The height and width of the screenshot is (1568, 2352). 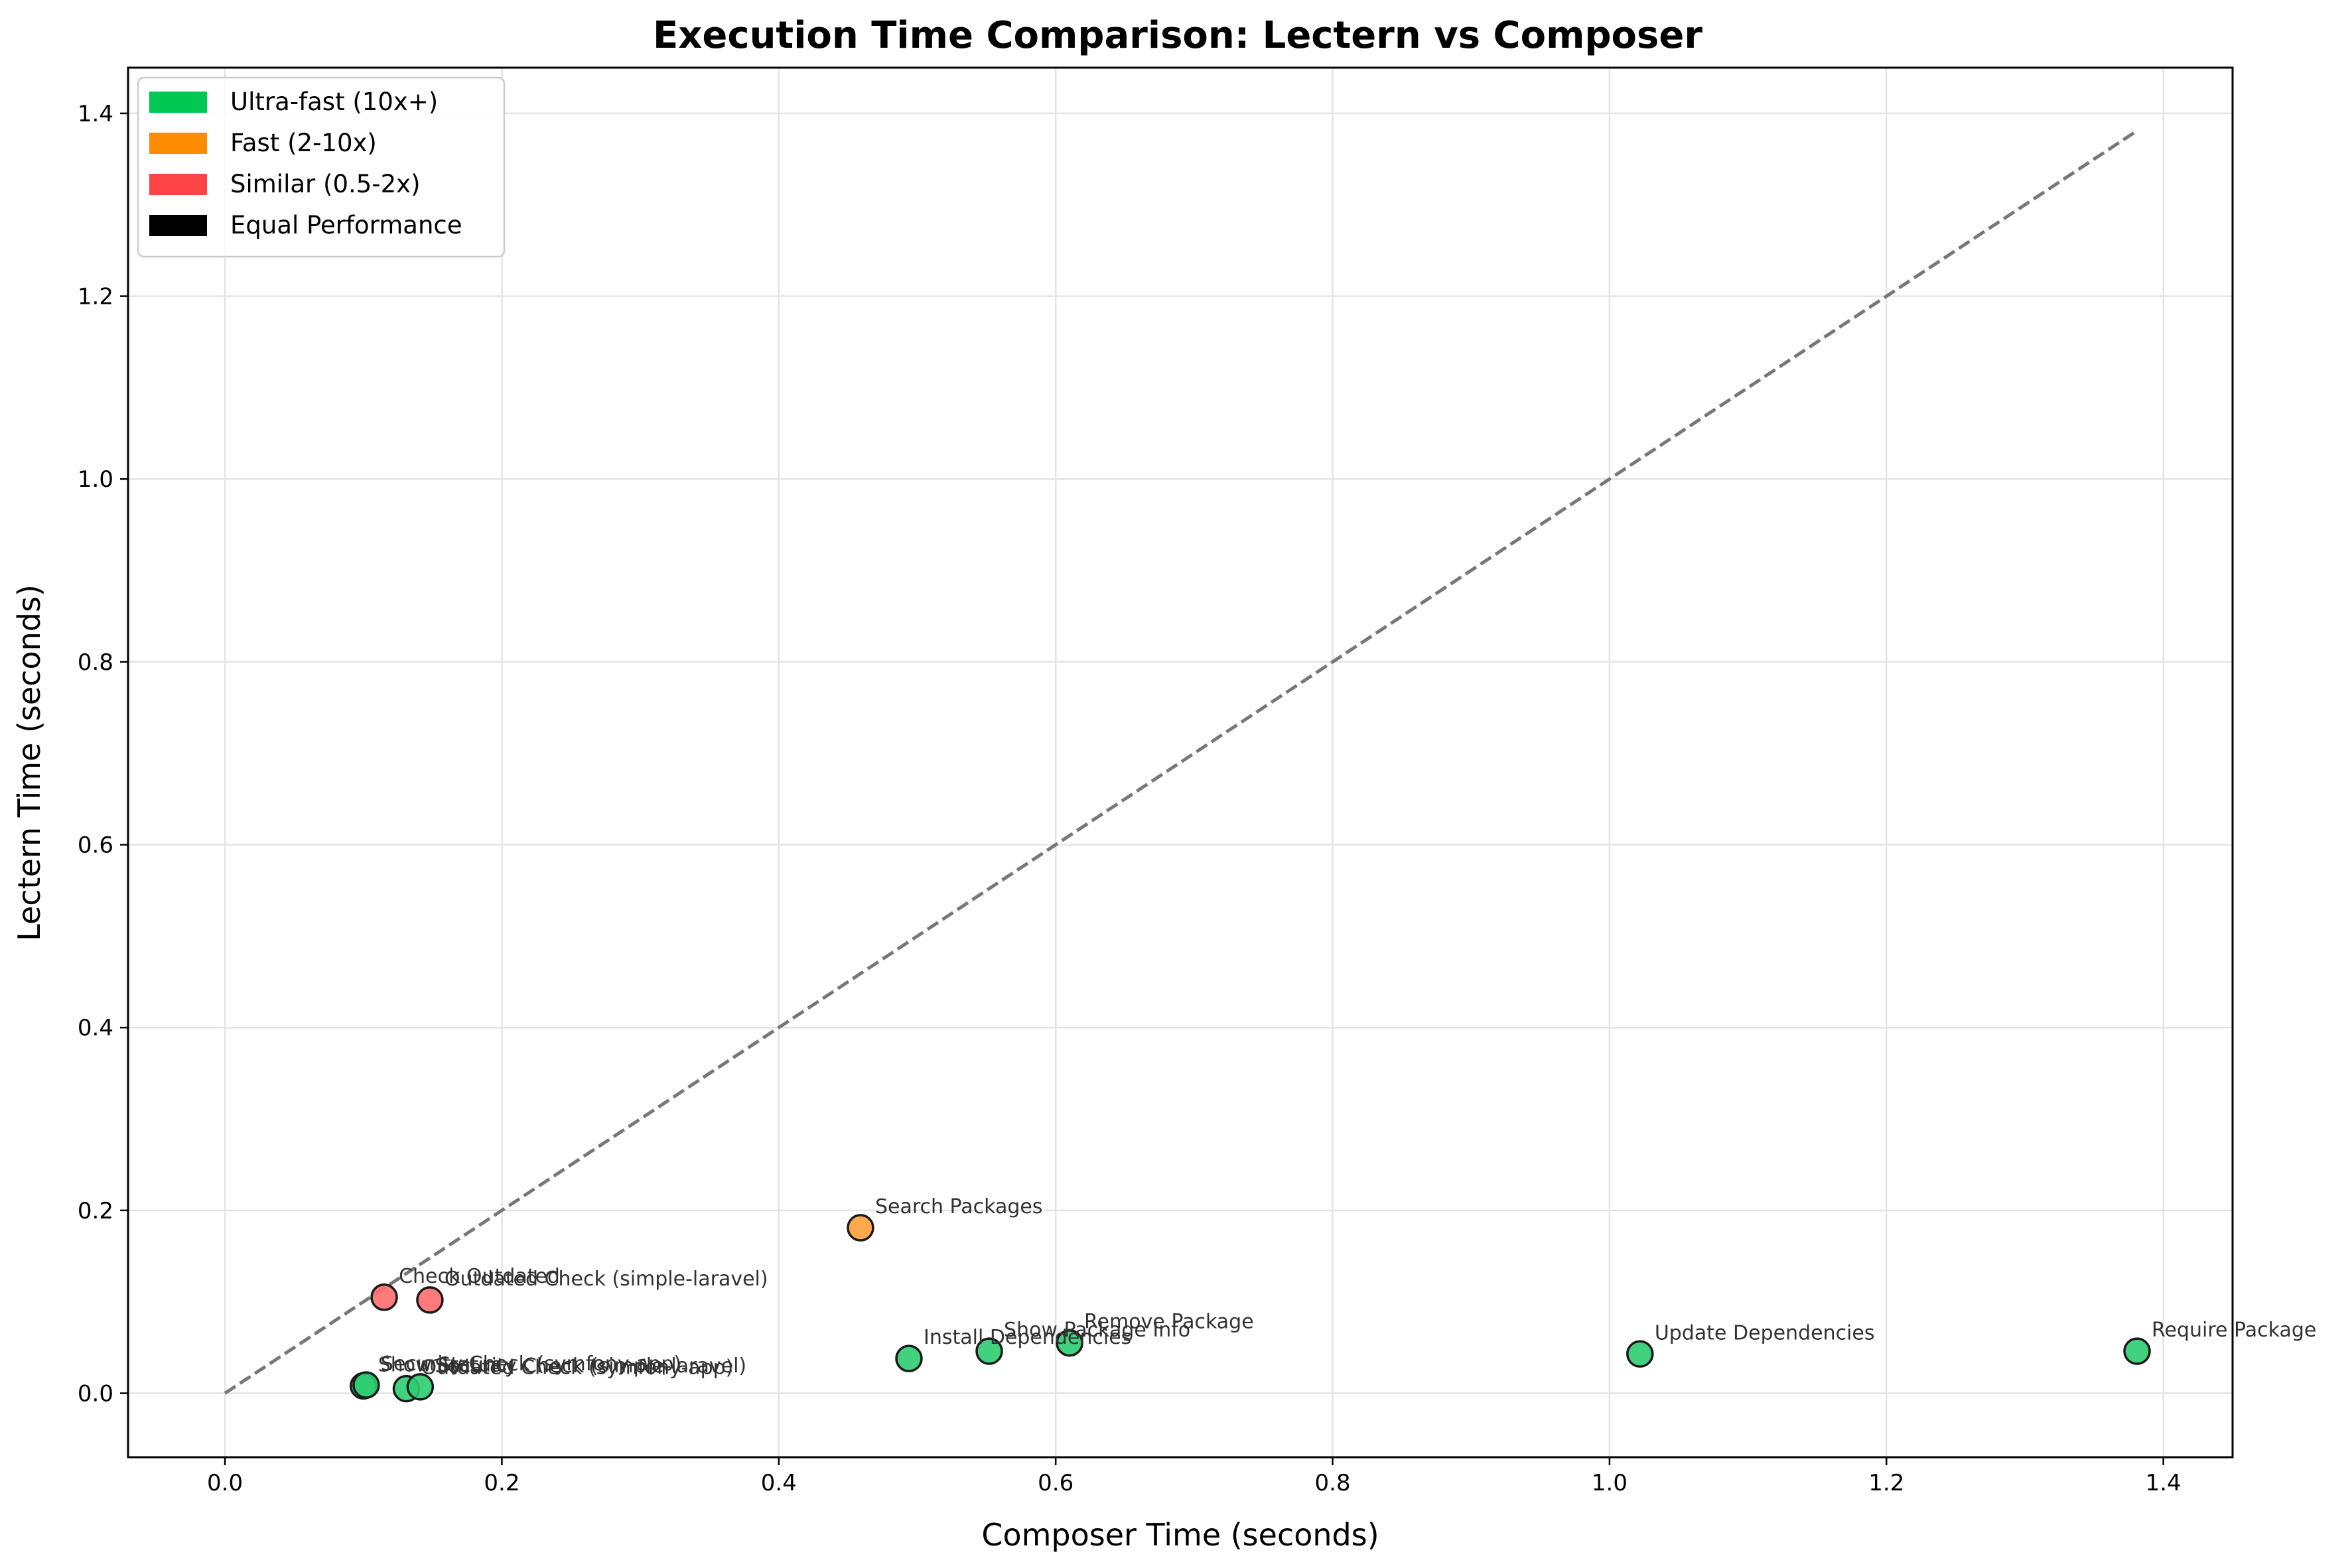 What do you see at coordinates (95, 297) in the screenshot?
I see `y-tick-label: 1.2` at bounding box center [95, 297].